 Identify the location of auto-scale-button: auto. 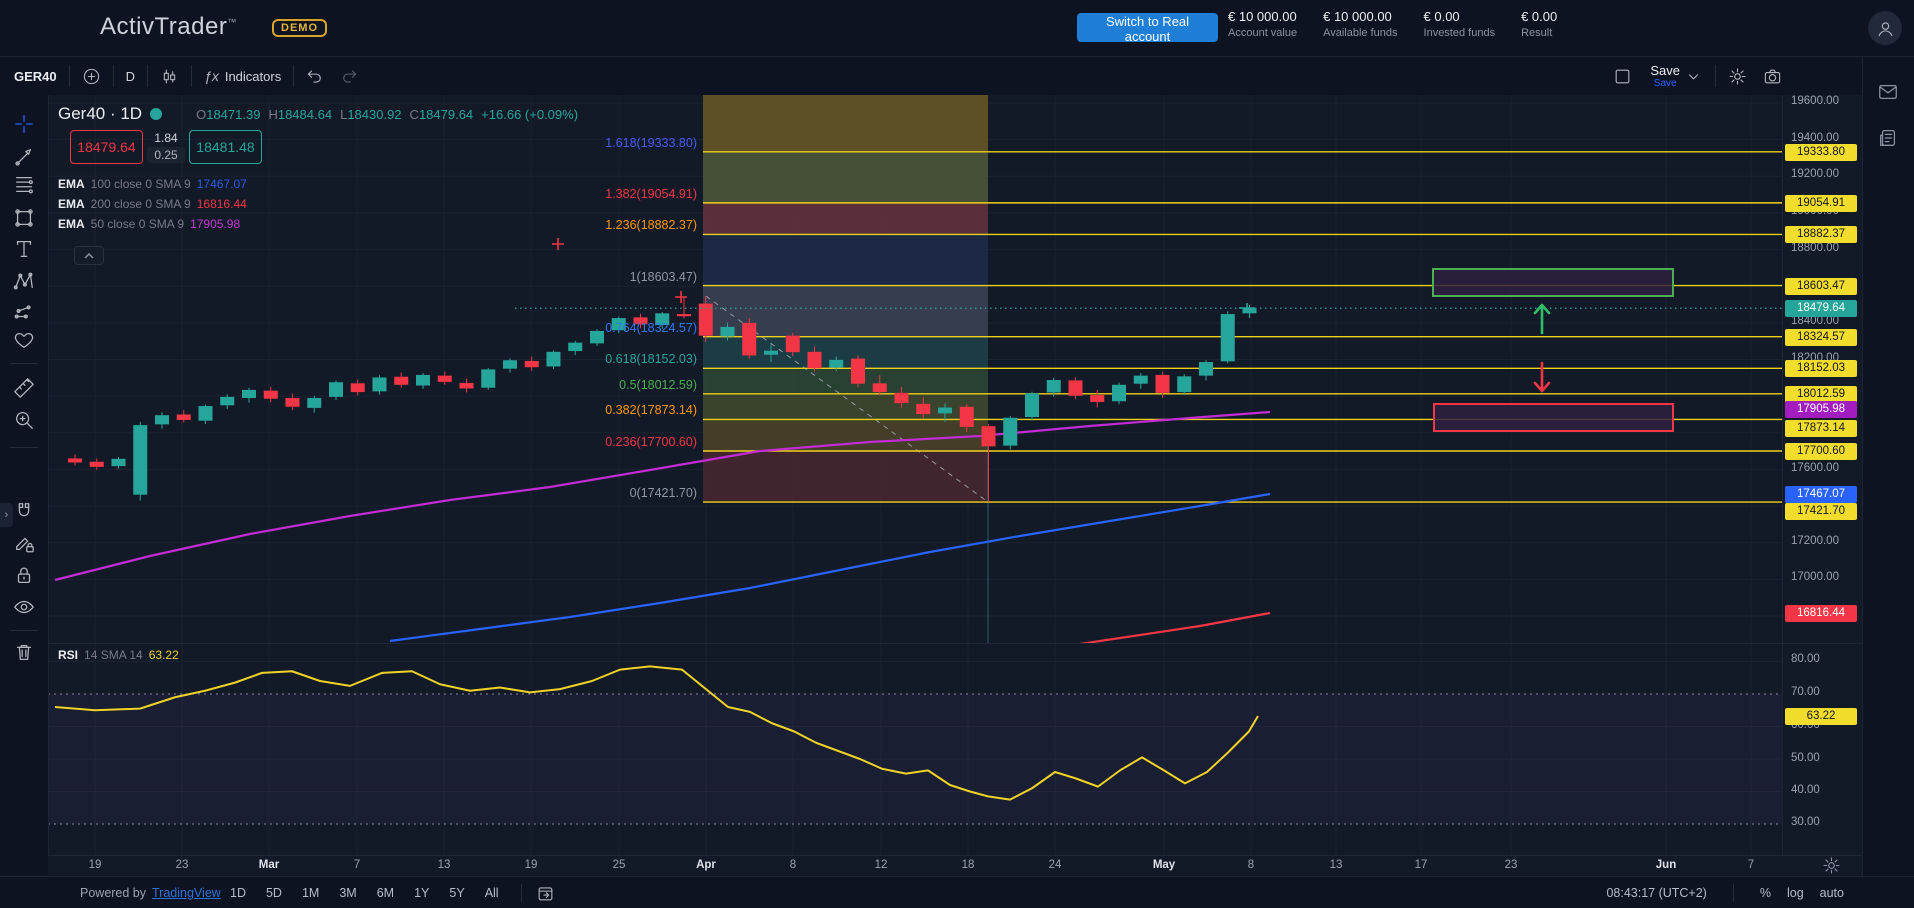
(1831, 893).